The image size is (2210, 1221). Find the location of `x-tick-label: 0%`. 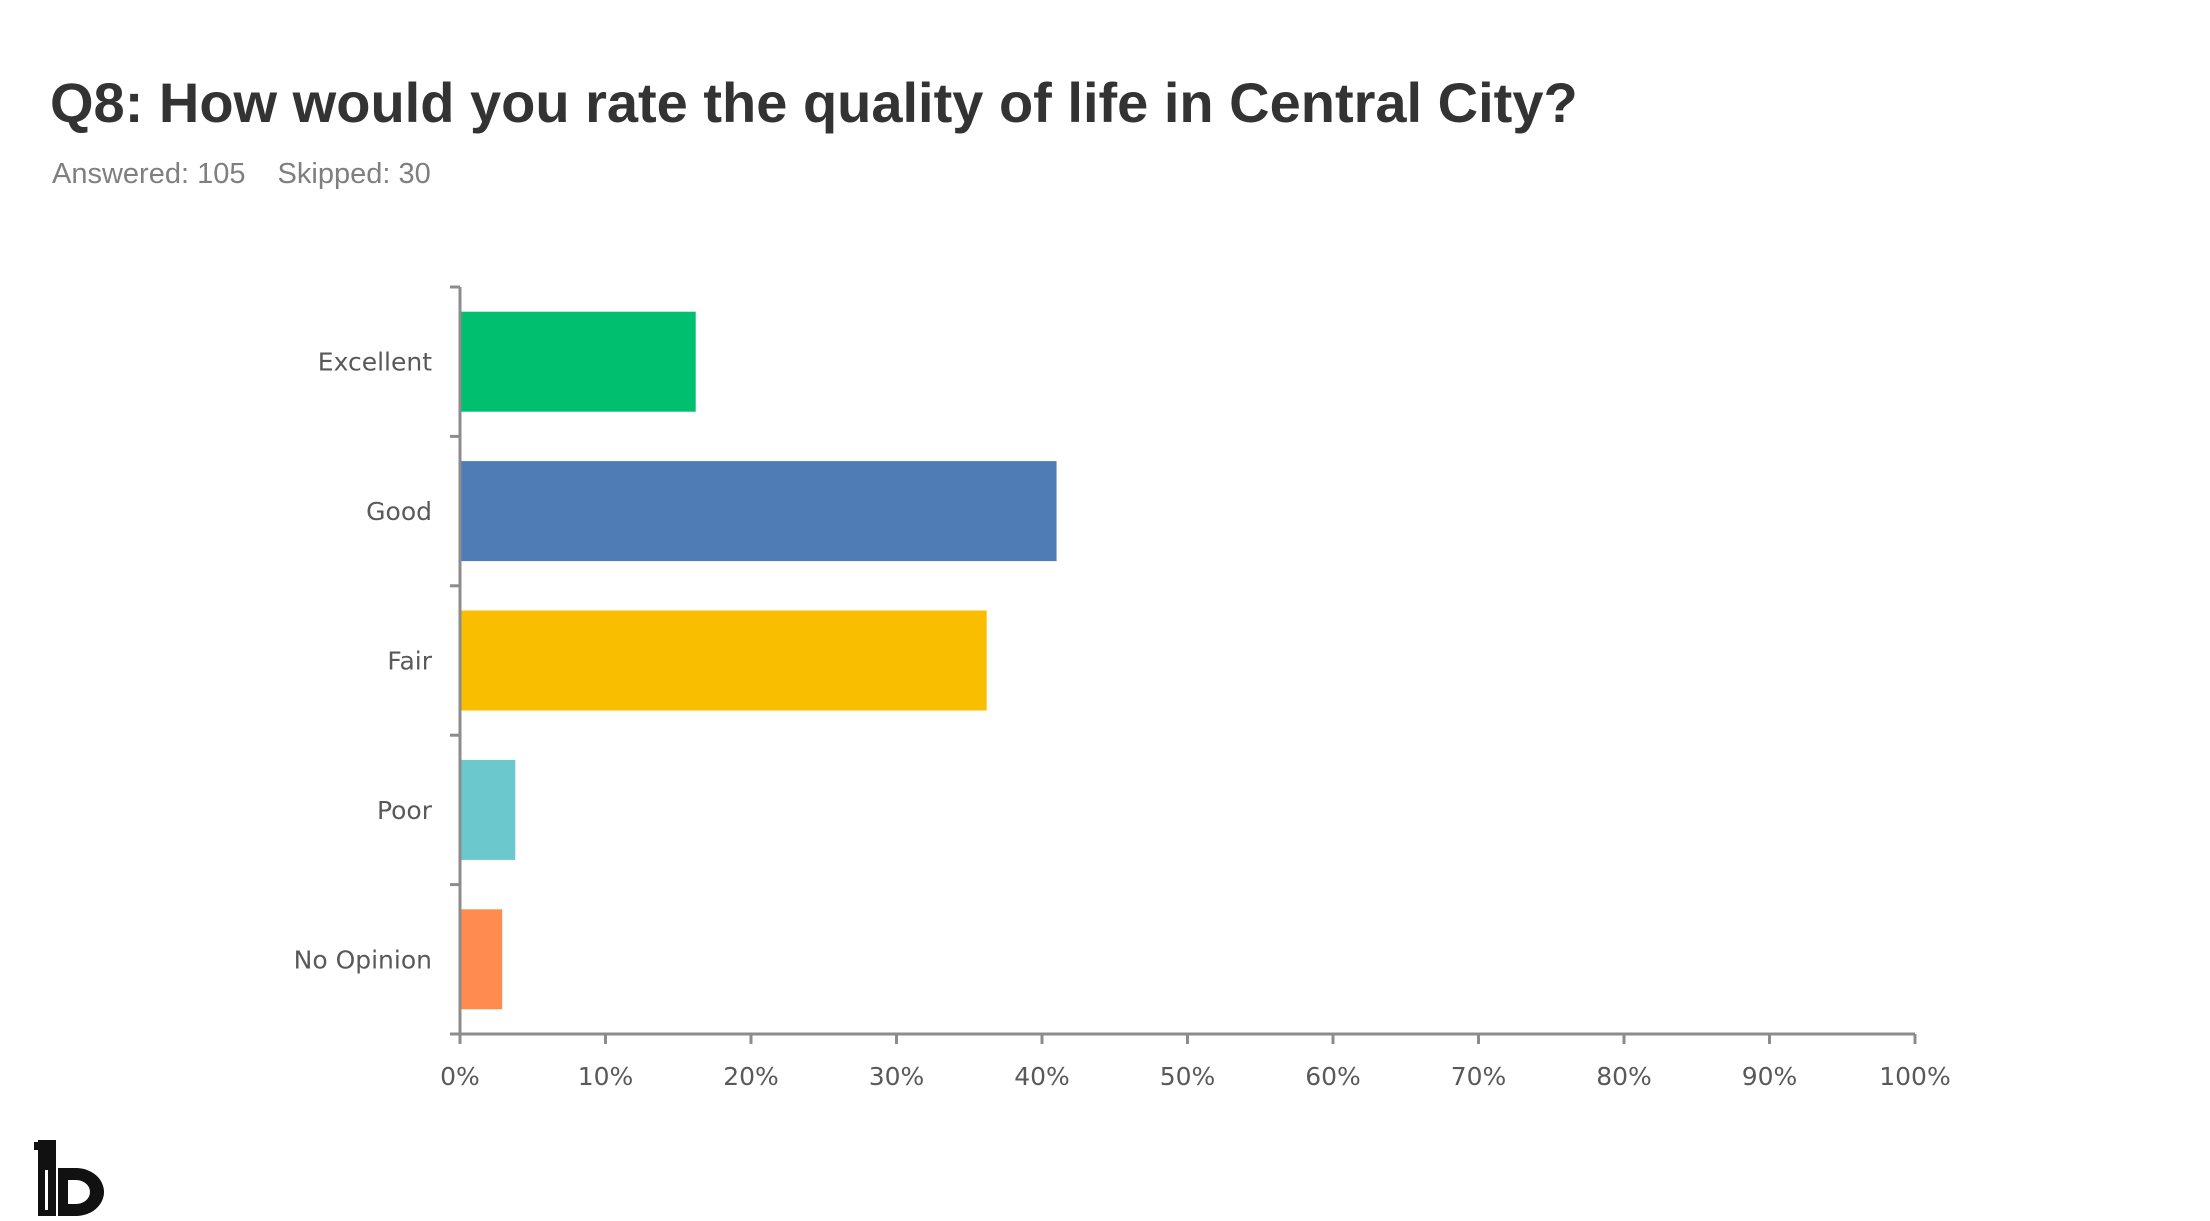

x-tick-label: 0% is located at coordinates (460, 1076).